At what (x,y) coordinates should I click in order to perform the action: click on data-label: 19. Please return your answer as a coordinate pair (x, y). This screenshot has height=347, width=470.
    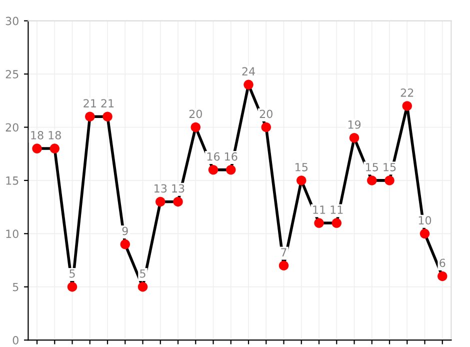
    Looking at the image, I should click on (354, 124).